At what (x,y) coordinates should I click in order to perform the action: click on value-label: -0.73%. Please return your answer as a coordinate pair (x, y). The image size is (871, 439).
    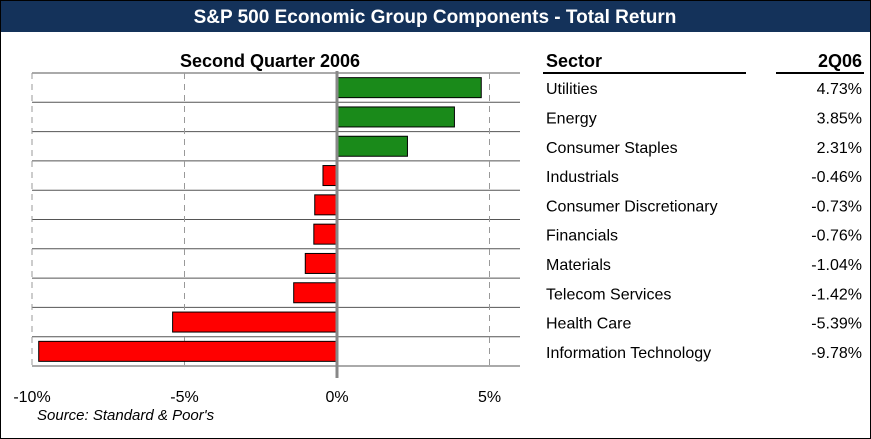
    Looking at the image, I should click on (836, 206).